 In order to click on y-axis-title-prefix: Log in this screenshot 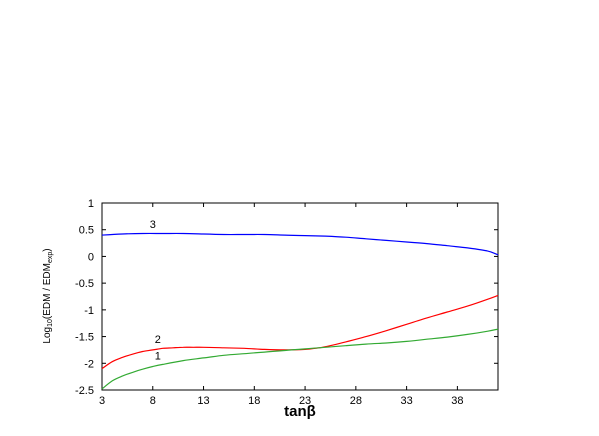, I will do `click(47, 335)`.